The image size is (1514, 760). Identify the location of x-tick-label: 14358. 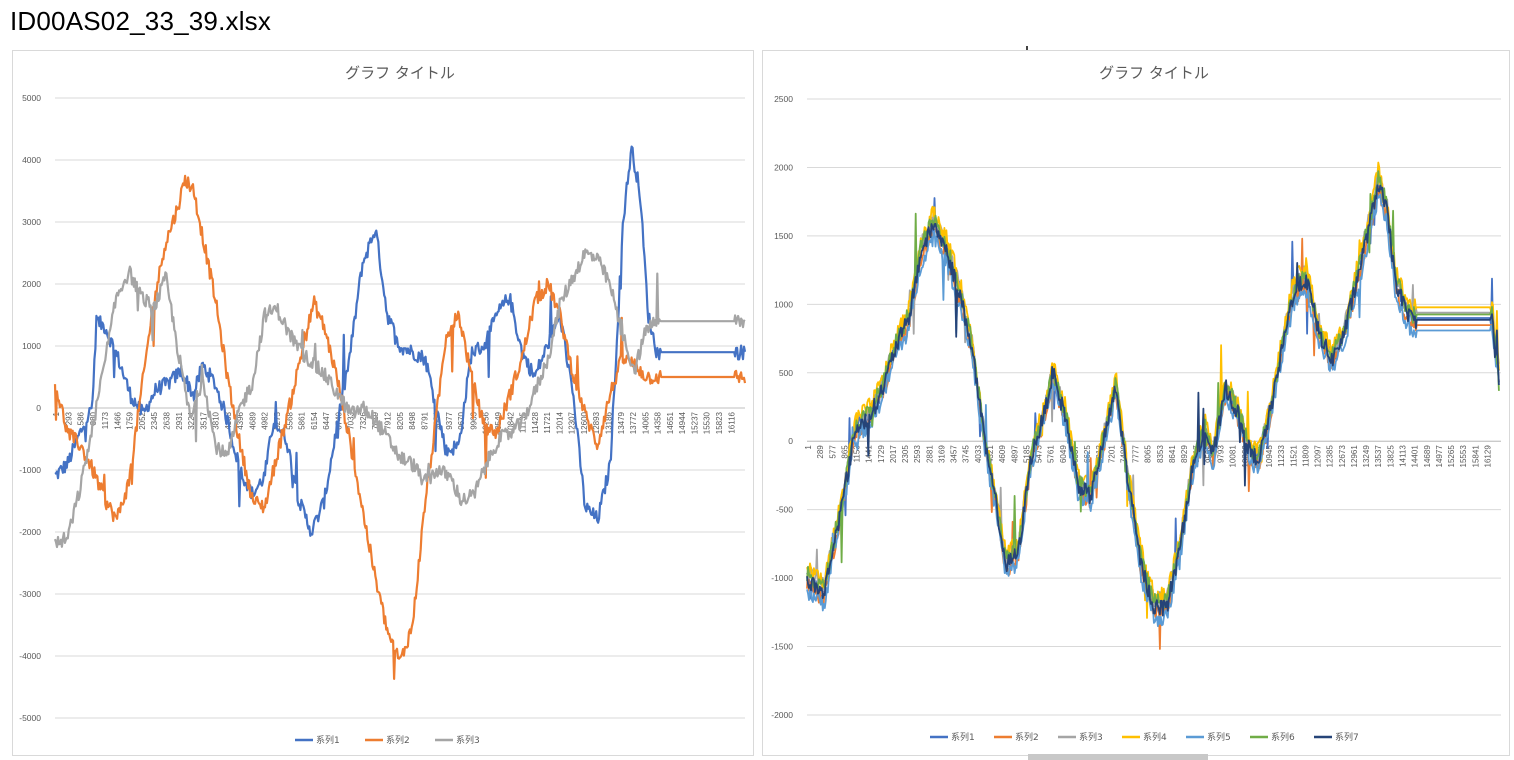
(658, 422).